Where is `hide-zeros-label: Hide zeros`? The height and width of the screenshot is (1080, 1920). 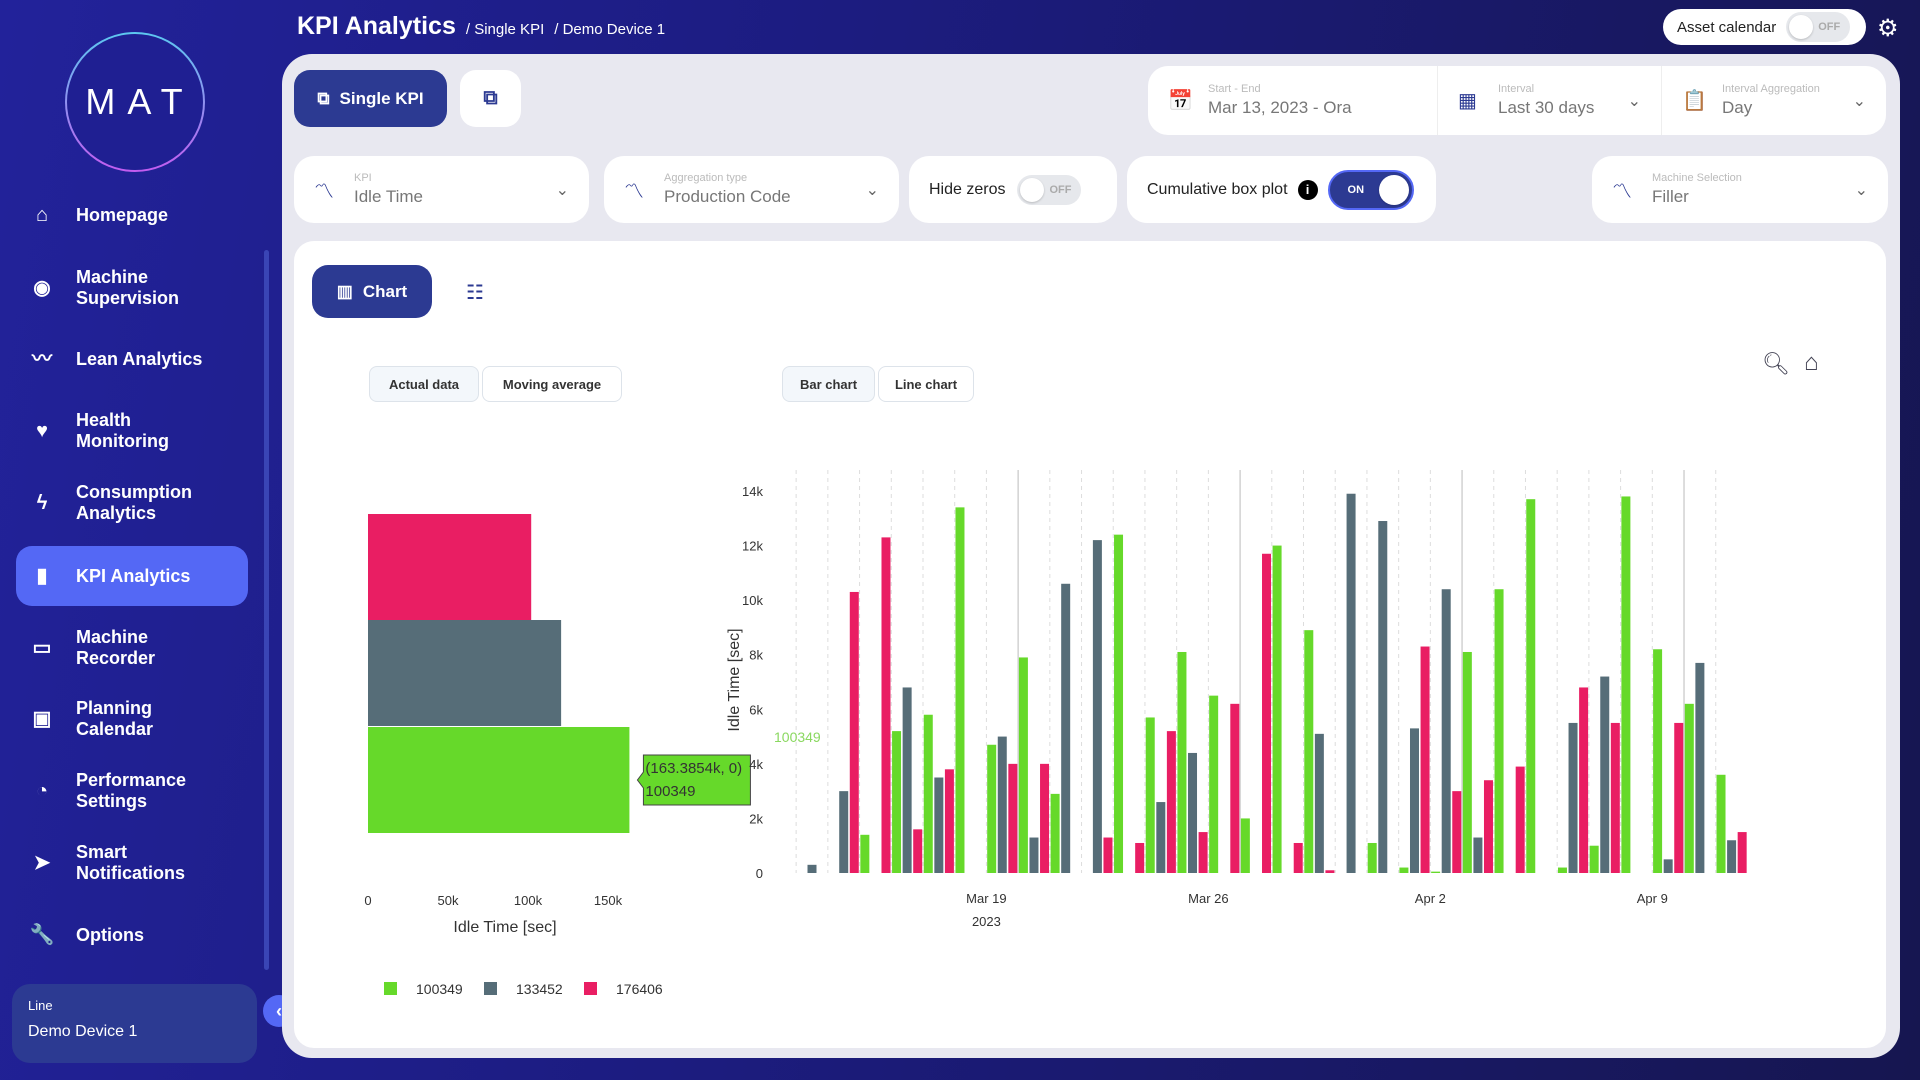 hide-zeros-label: Hide zeros is located at coordinates (967, 189).